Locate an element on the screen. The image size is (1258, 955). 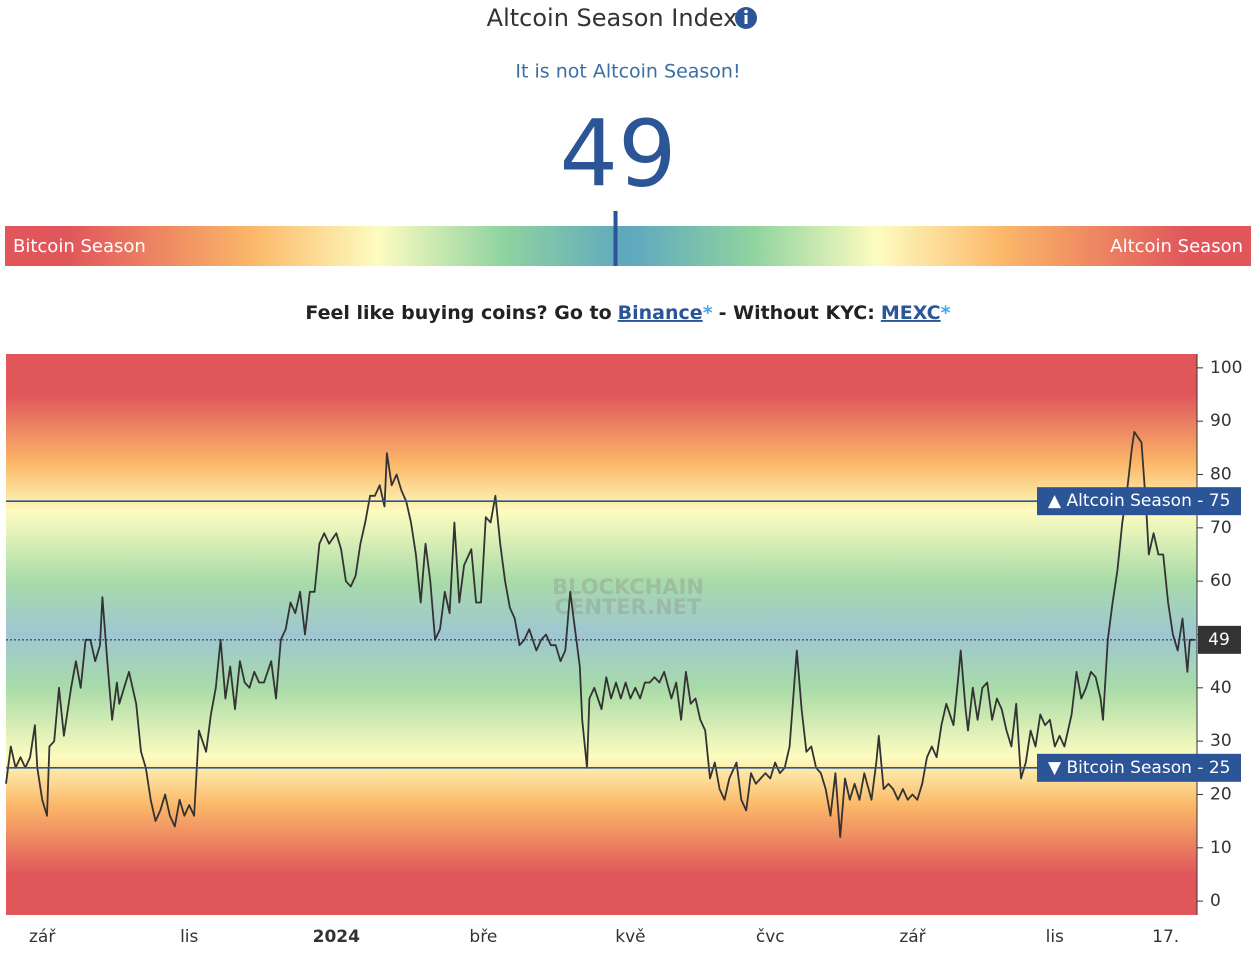
reference-label: ▼ Bitcoin Season - 25 is located at coordinates (1139, 768).